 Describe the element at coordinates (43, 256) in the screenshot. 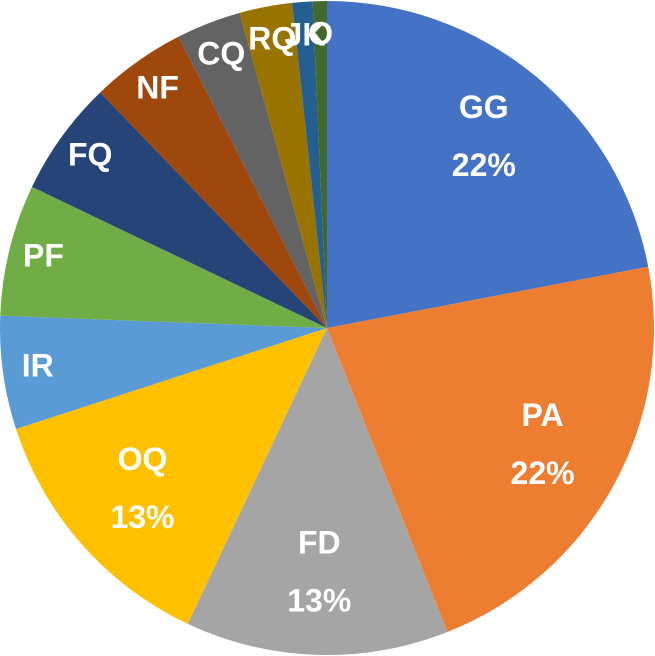

I see `category-label: PF` at that location.